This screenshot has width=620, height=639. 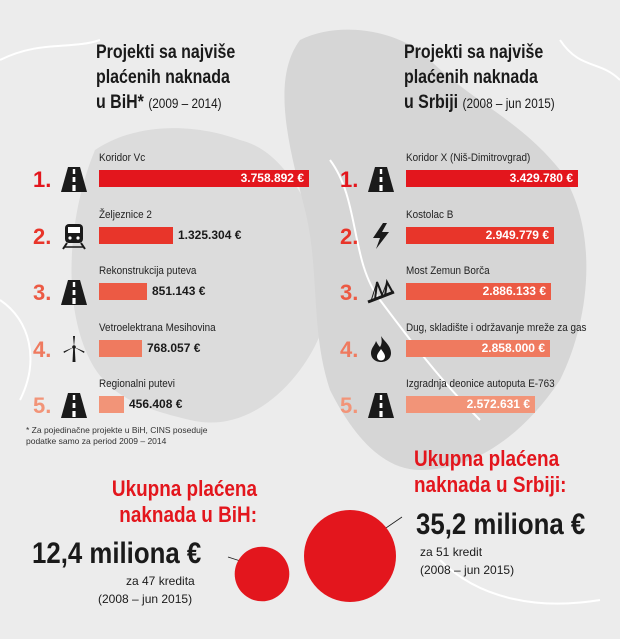 What do you see at coordinates (349, 179) in the screenshot?
I see `srbija-rank: 1.` at bounding box center [349, 179].